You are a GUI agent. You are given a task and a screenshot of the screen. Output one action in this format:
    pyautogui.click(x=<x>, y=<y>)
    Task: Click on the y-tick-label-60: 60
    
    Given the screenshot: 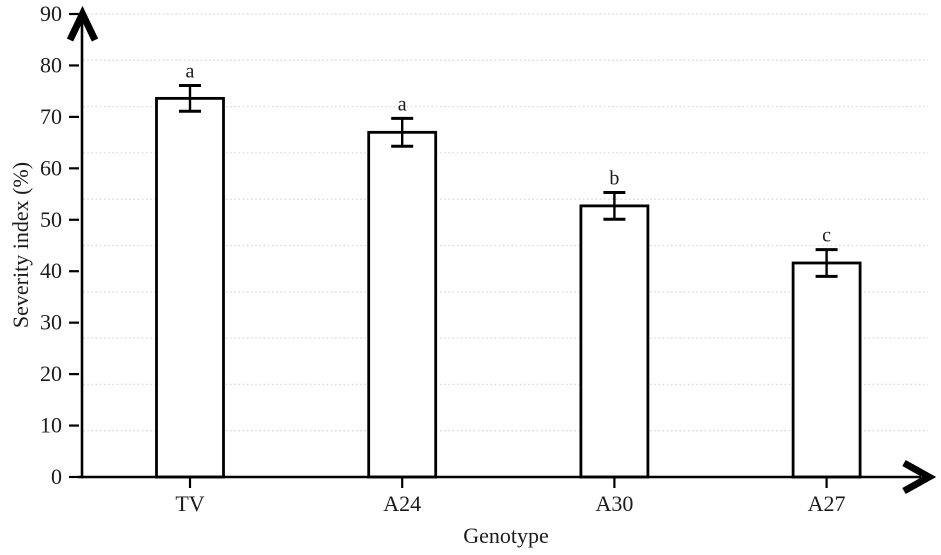 What is the action you would take?
    pyautogui.click(x=51, y=167)
    